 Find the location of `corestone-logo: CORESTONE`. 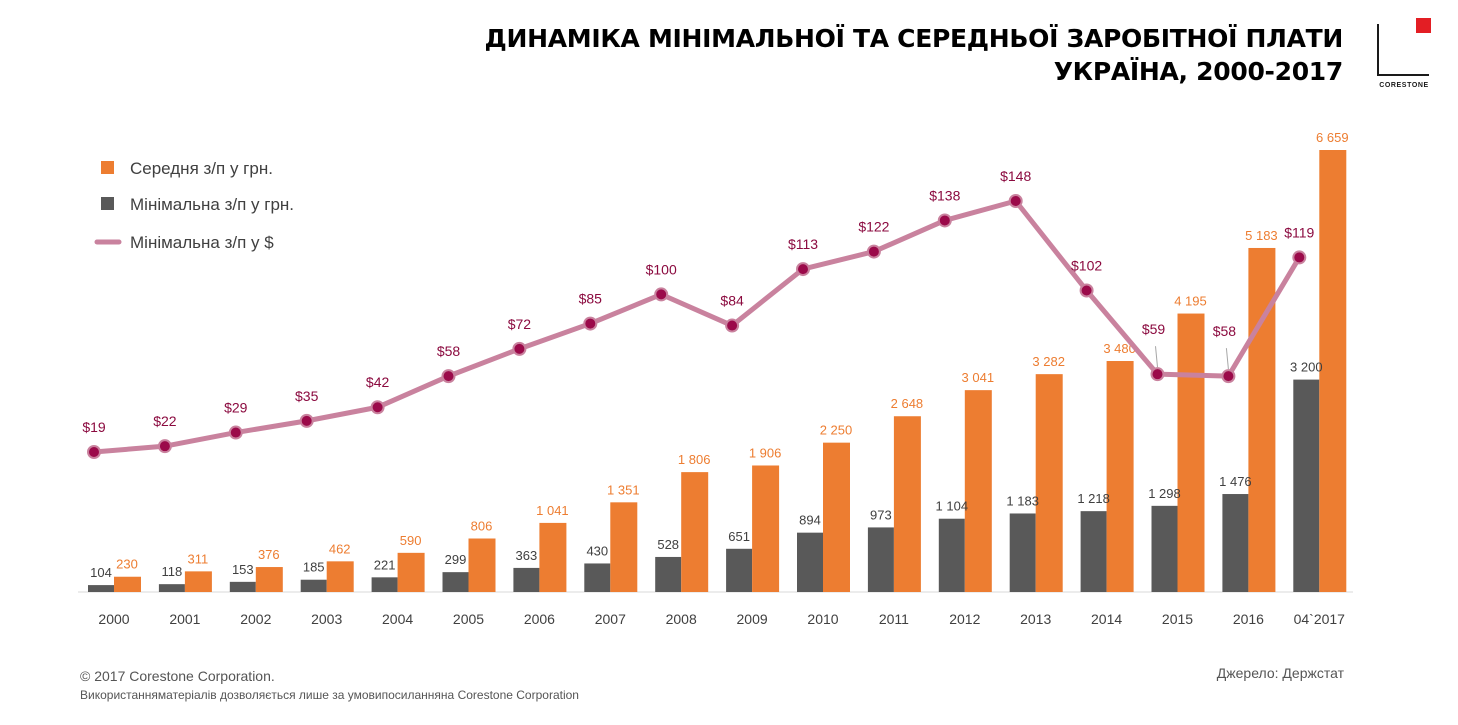

corestone-logo: CORESTONE is located at coordinates (1404, 56).